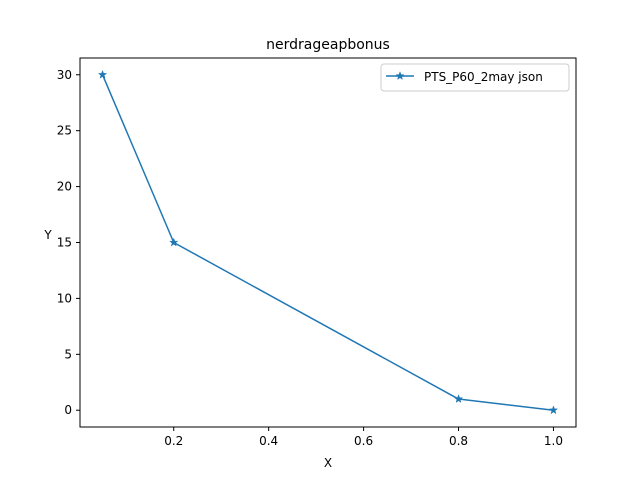  What do you see at coordinates (64, 298) in the screenshot?
I see `y-tick-label: 10` at bounding box center [64, 298].